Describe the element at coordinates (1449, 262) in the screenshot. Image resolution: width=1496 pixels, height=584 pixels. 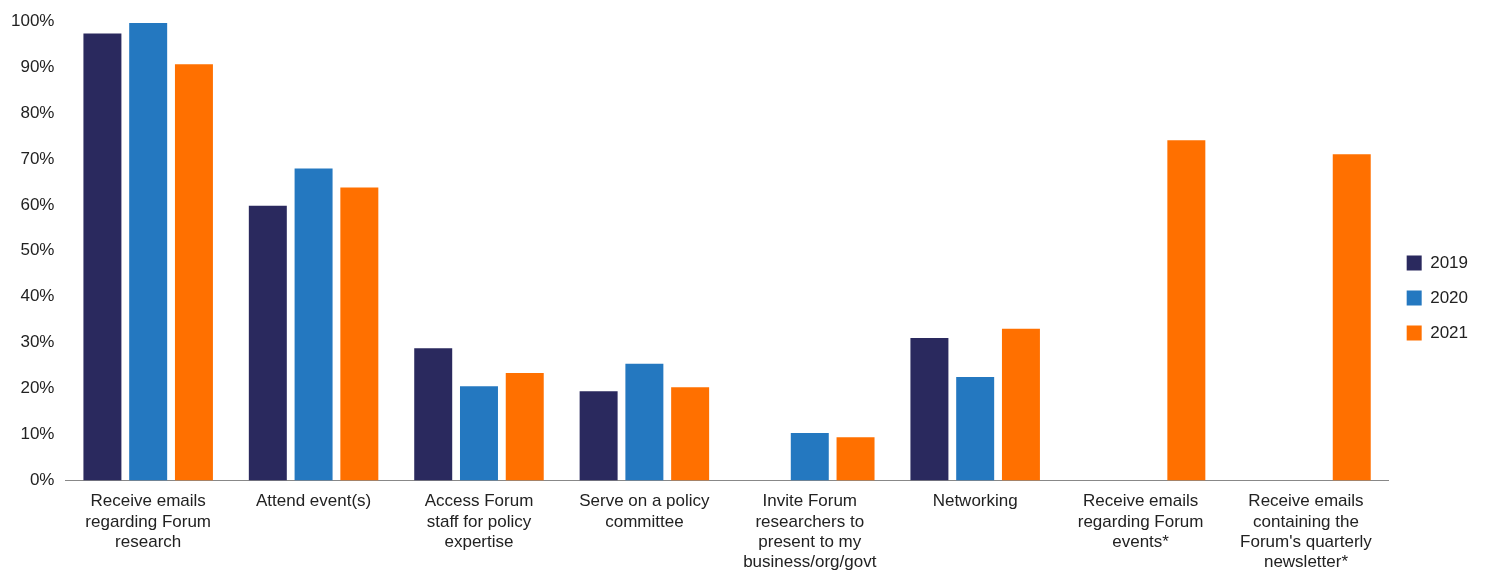
I see `legend-label: 2019` at that location.